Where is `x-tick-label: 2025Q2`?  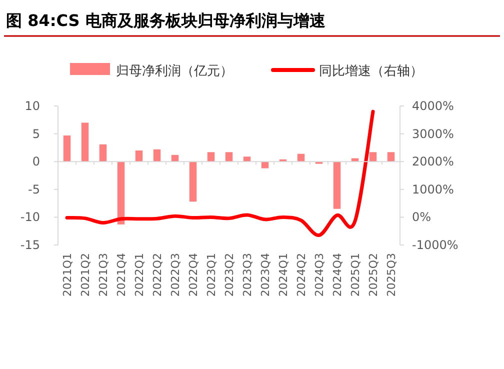 x-tick-label: 2025Q2 is located at coordinates (373, 275).